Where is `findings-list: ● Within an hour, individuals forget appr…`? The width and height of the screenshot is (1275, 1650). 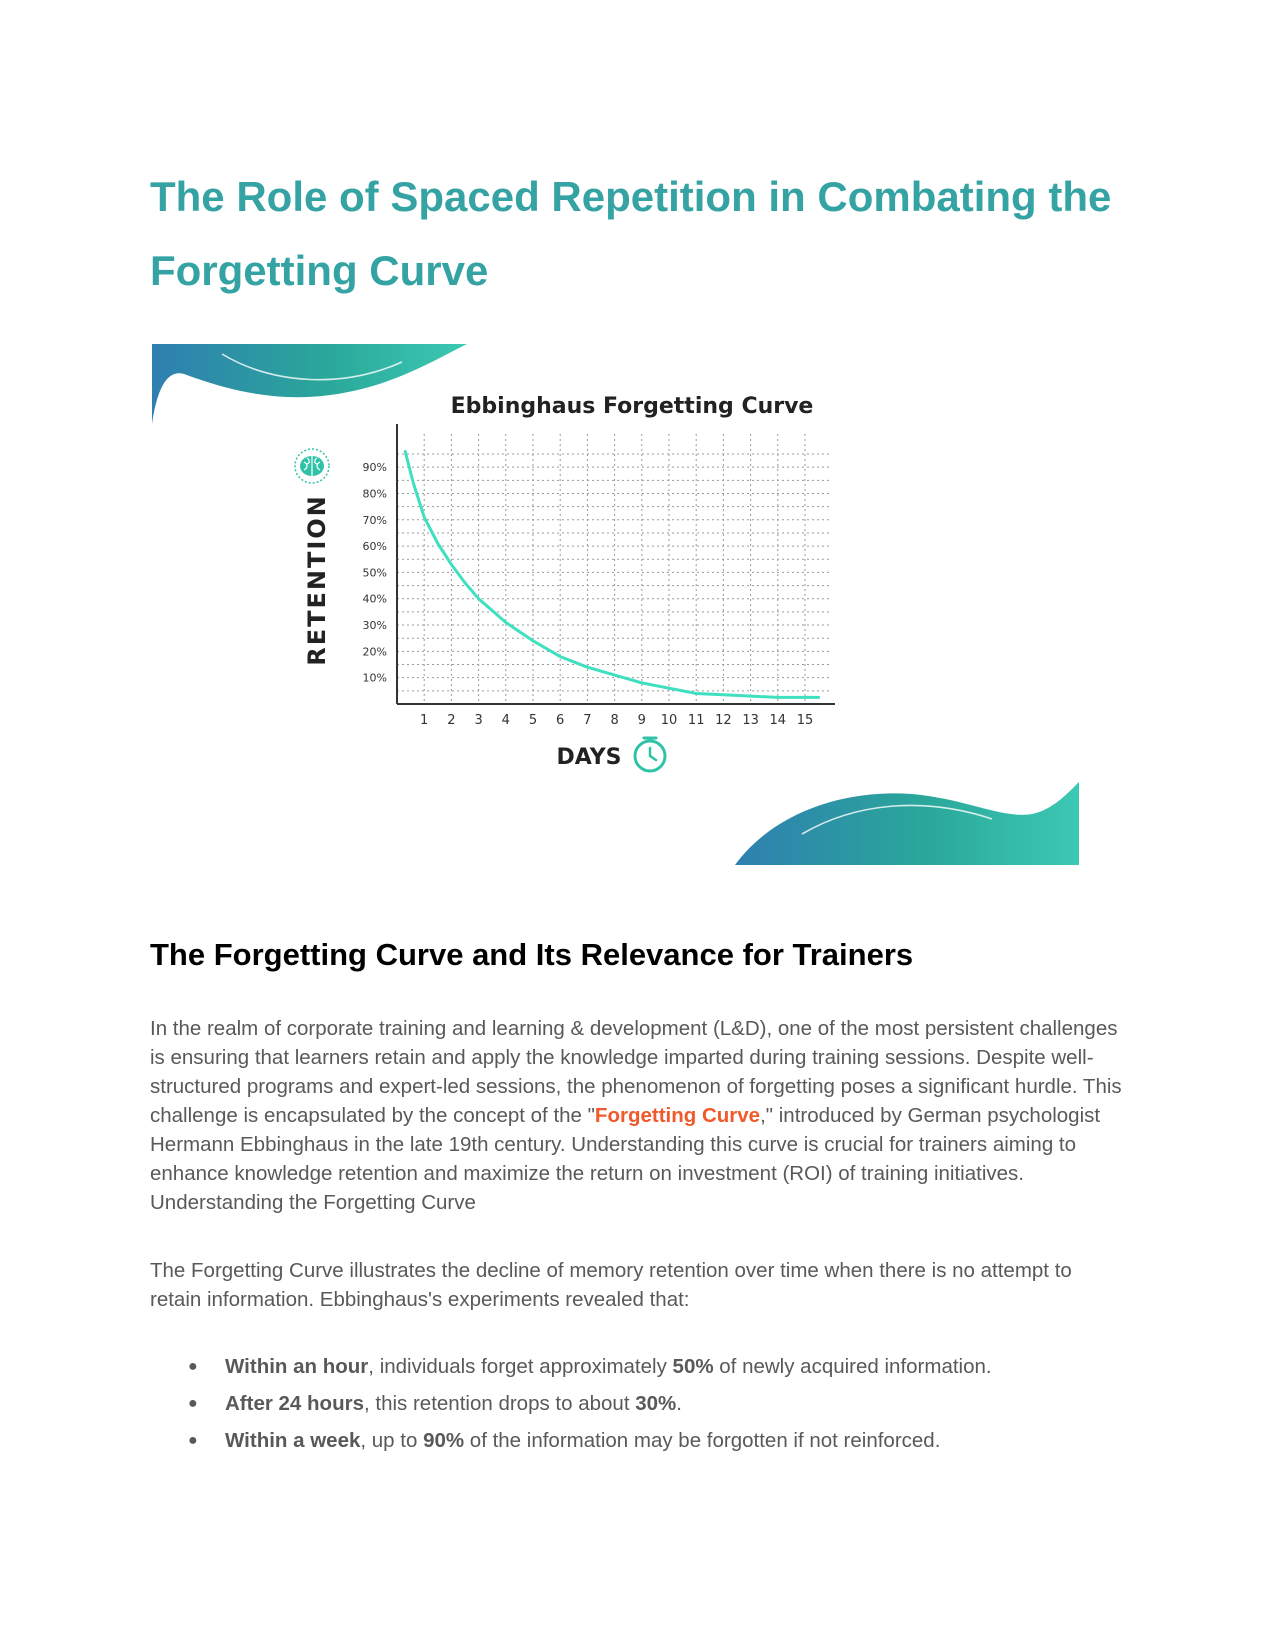 findings-list: ● Within an hour, individuals forget appr… is located at coordinates (637, 1407).